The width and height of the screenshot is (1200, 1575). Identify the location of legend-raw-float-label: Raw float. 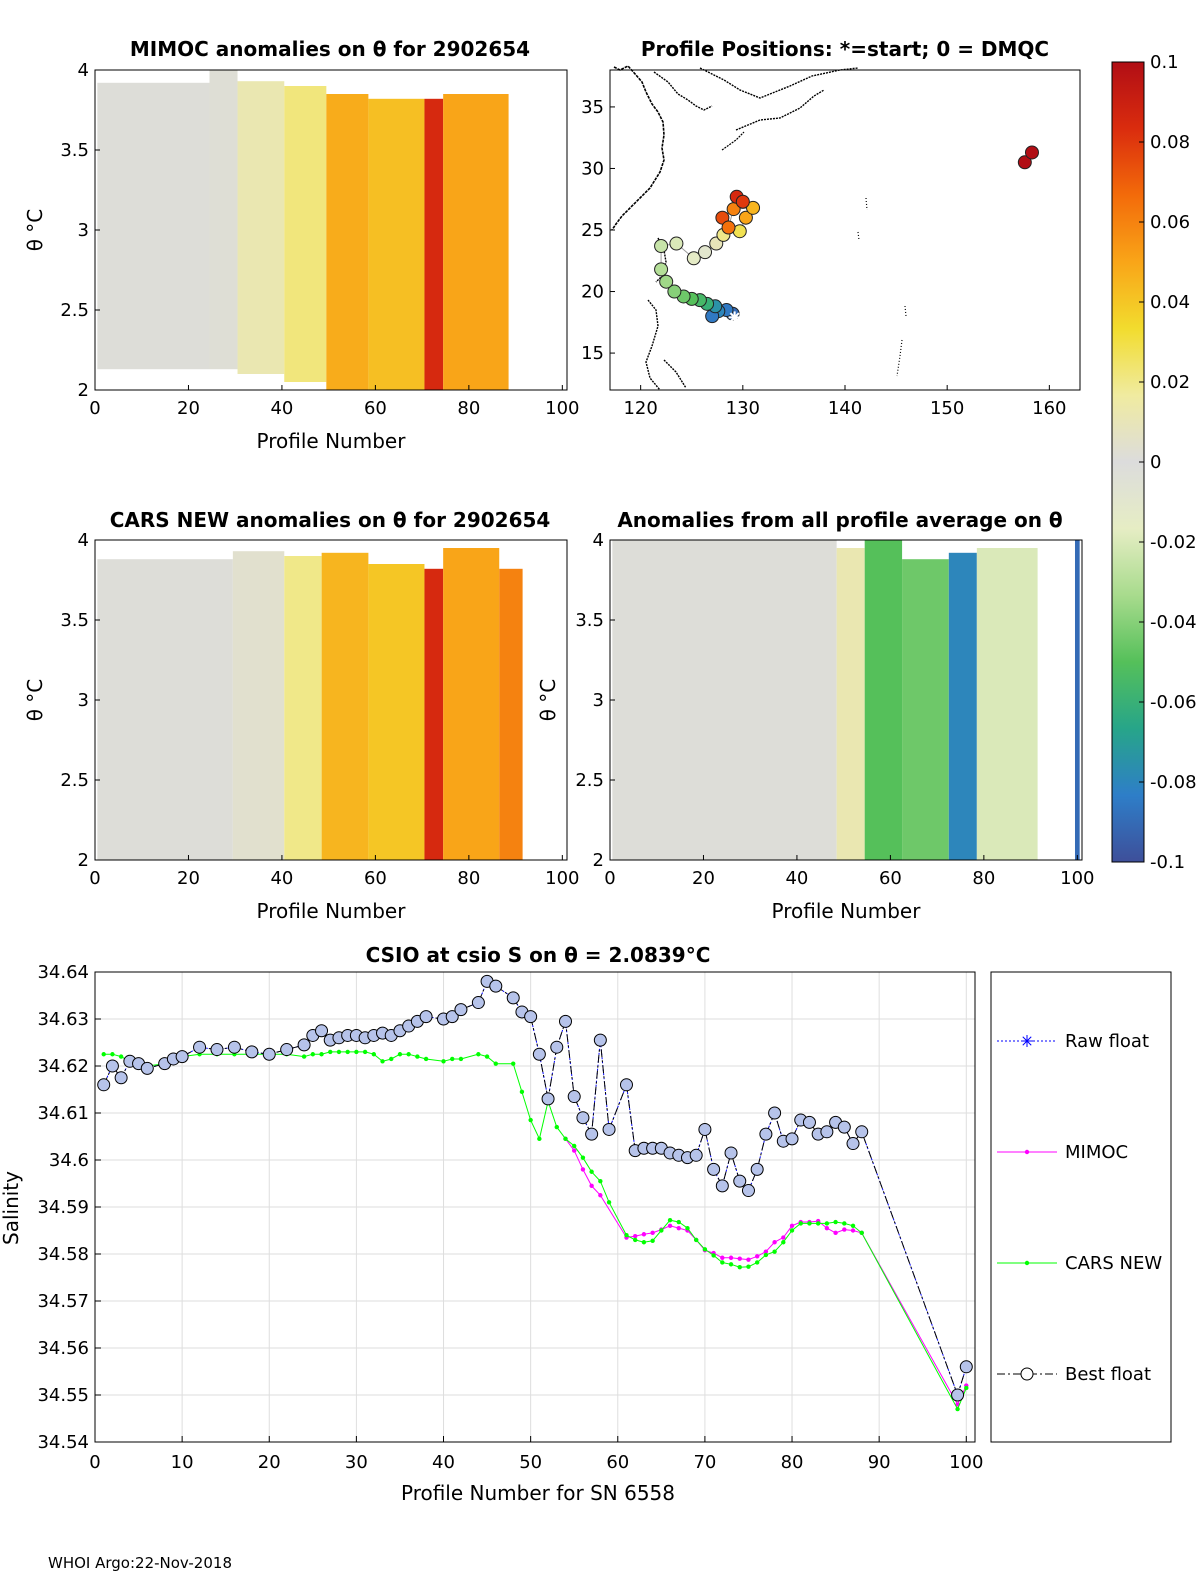
(1107, 1041).